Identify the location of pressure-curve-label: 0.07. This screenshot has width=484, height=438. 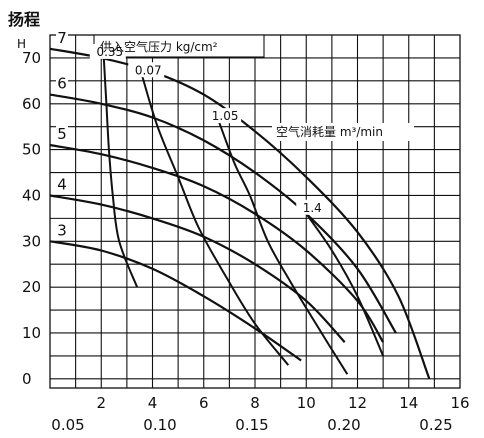
(148, 70).